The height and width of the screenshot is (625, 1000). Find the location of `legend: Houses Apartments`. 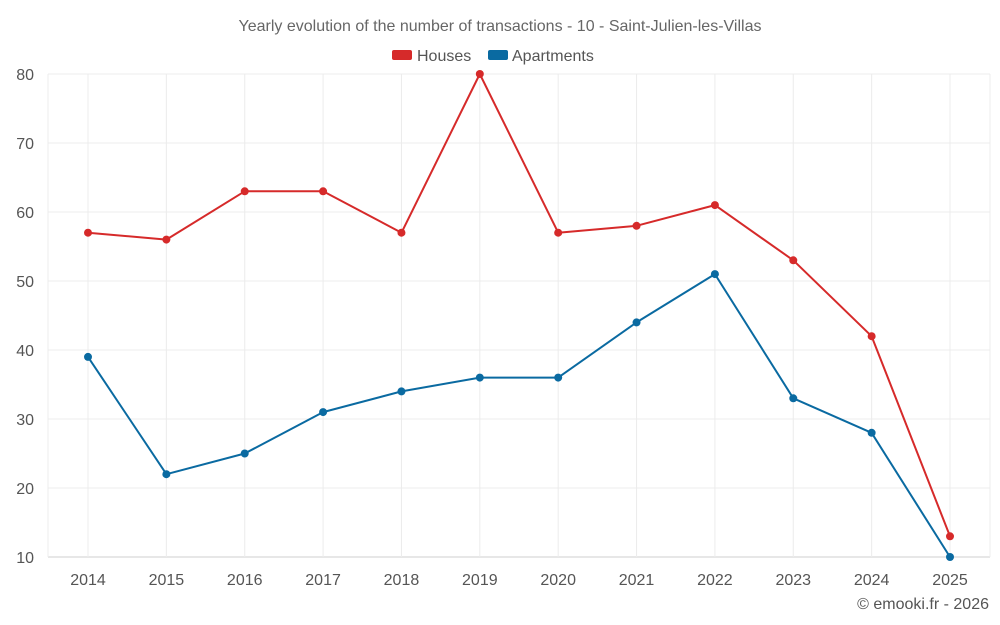

legend: Houses Apartments is located at coordinates (493, 56).